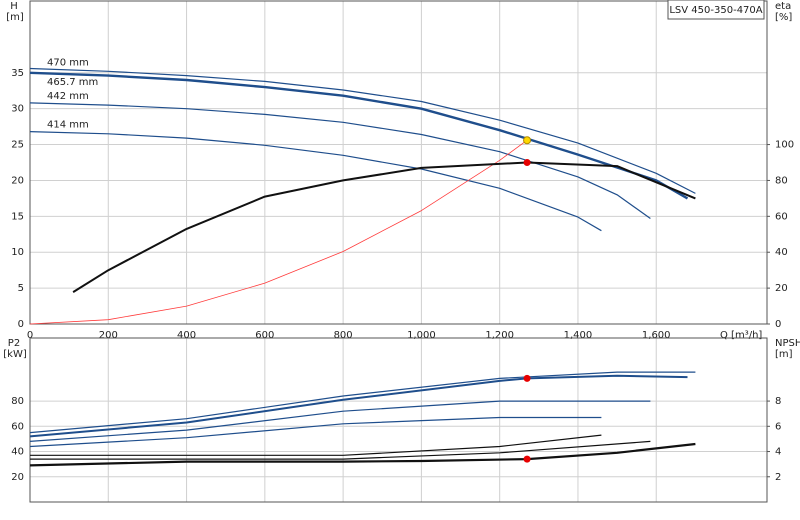 This screenshot has width=800, height=520. I want to click on y-tick-label: 60, so click(17, 426).